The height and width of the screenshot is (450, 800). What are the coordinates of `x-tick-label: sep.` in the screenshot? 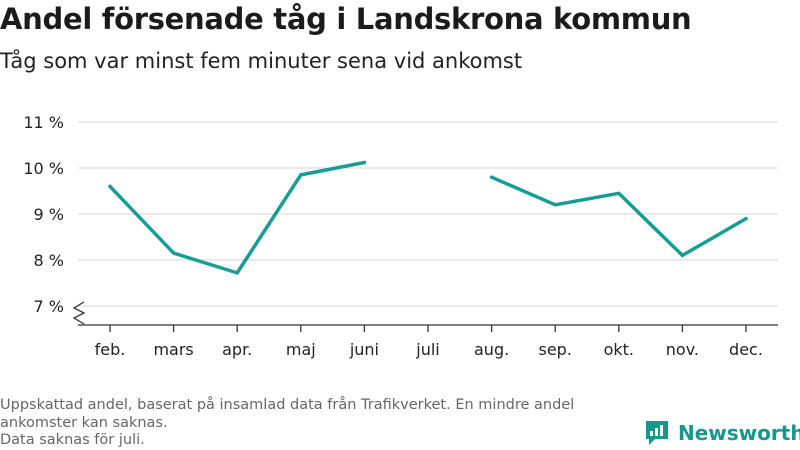 It's located at (554, 349).